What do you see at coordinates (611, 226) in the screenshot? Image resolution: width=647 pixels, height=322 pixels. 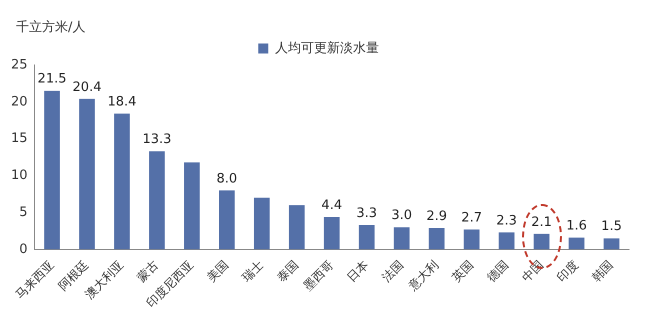 I see `data-label: 1.5` at bounding box center [611, 226].